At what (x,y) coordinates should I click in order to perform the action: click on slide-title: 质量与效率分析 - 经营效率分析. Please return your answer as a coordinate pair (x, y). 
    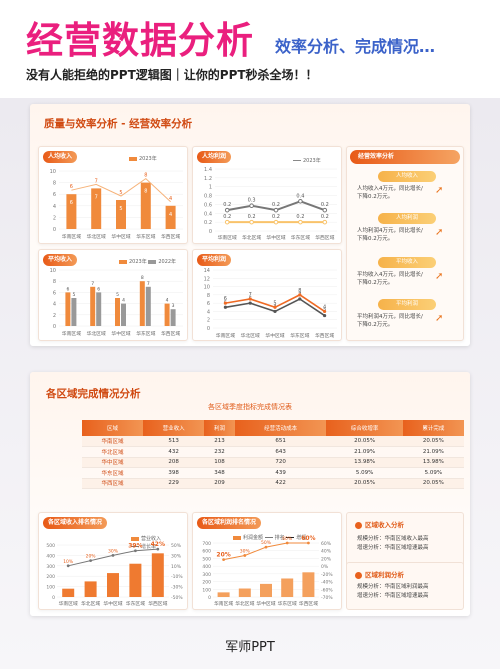
    Looking at the image, I should click on (118, 124).